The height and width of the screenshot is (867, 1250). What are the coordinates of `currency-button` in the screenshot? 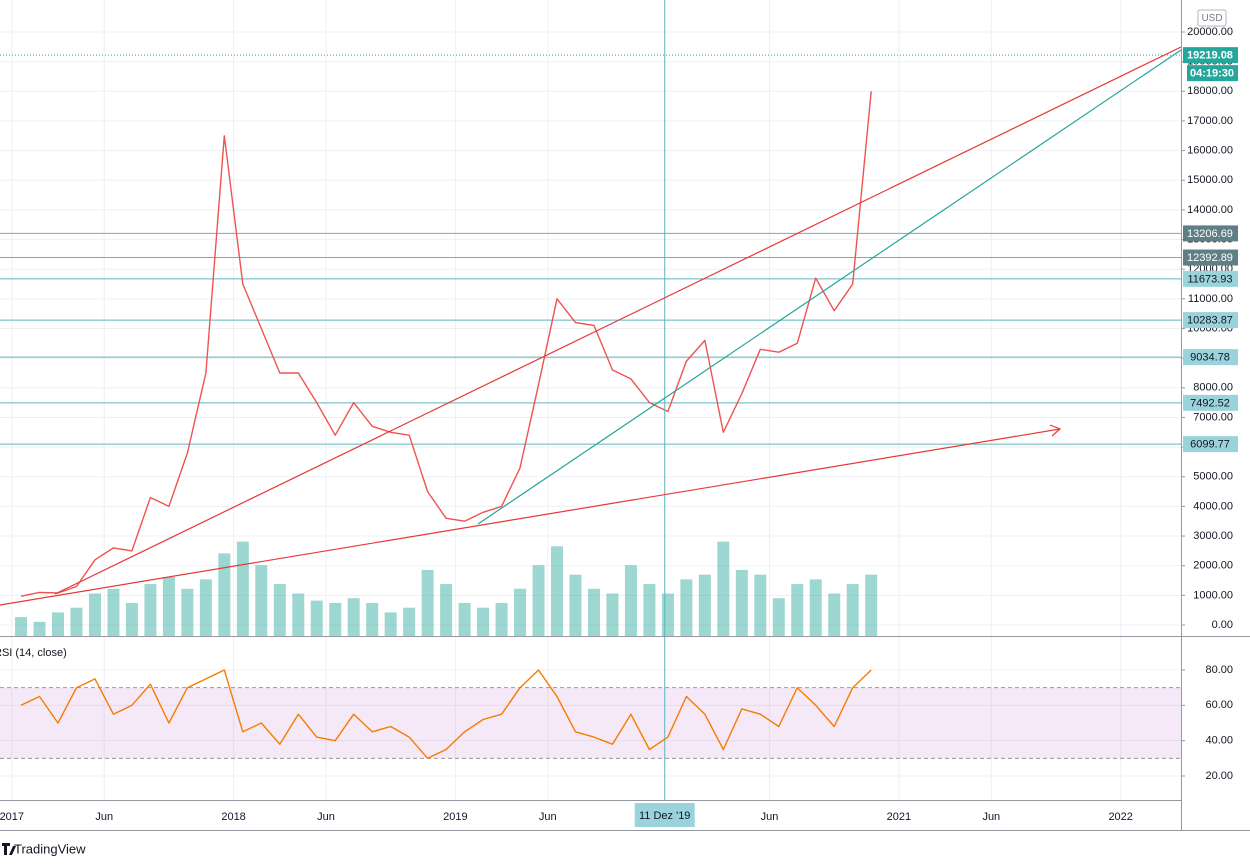 It's located at (1212, 18).